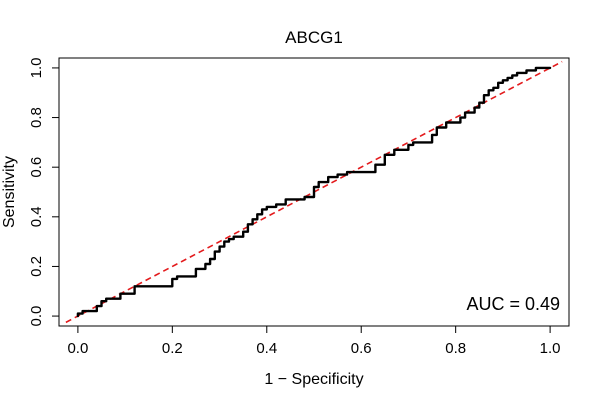 This screenshot has width=600, height=400. Describe the element at coordinates (455, 348) in the screenshot. I see `x-tick-label: 0.8` at that location.